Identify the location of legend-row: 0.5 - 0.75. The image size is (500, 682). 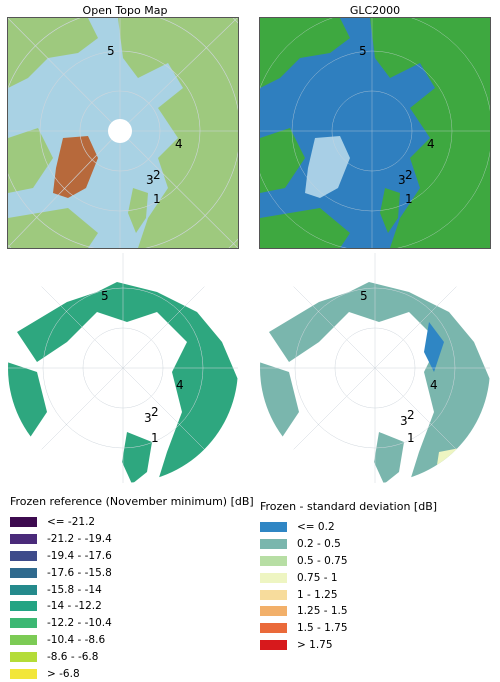
(348, 561).